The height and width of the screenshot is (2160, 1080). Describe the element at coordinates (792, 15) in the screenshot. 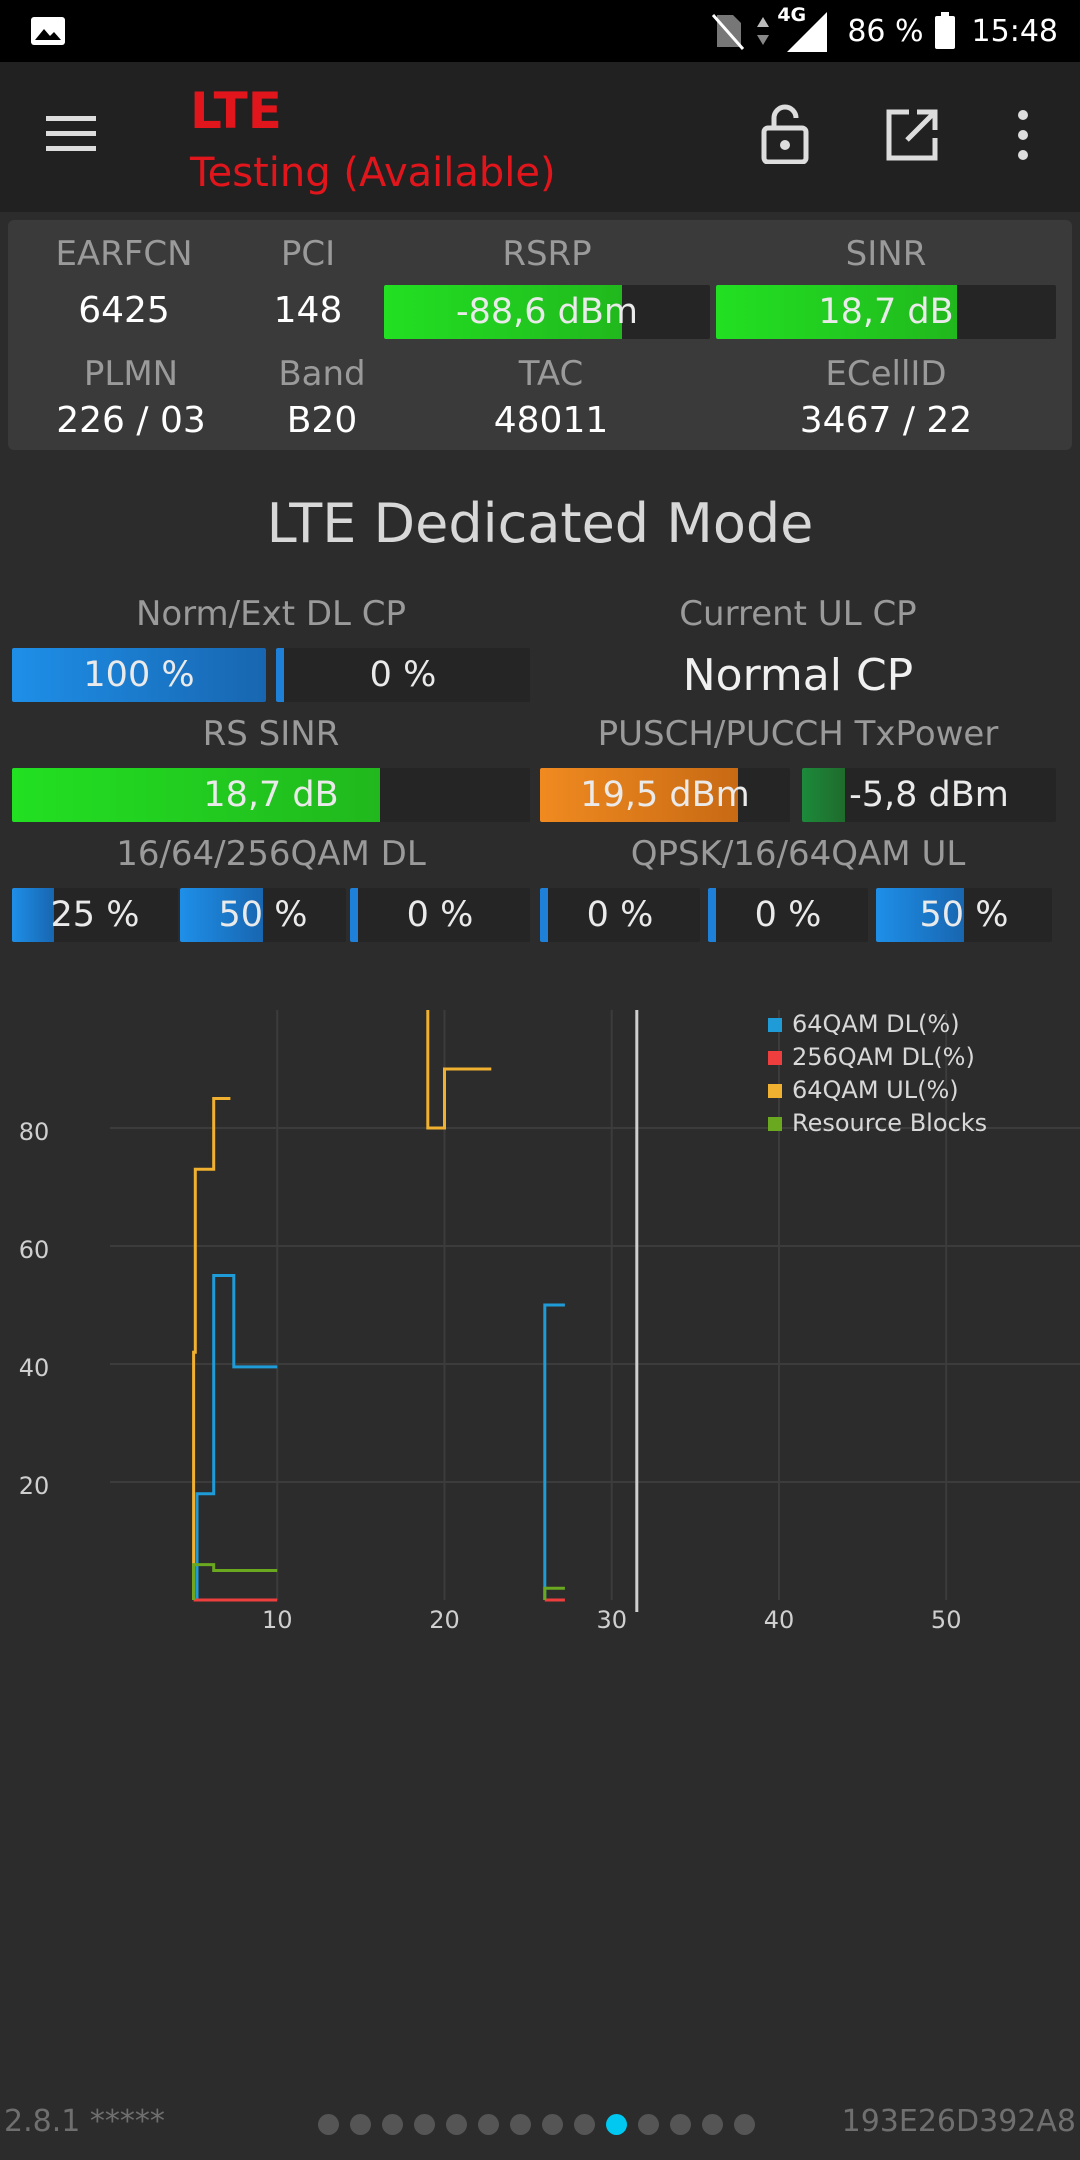

I see `network-type: 4G` at that location.